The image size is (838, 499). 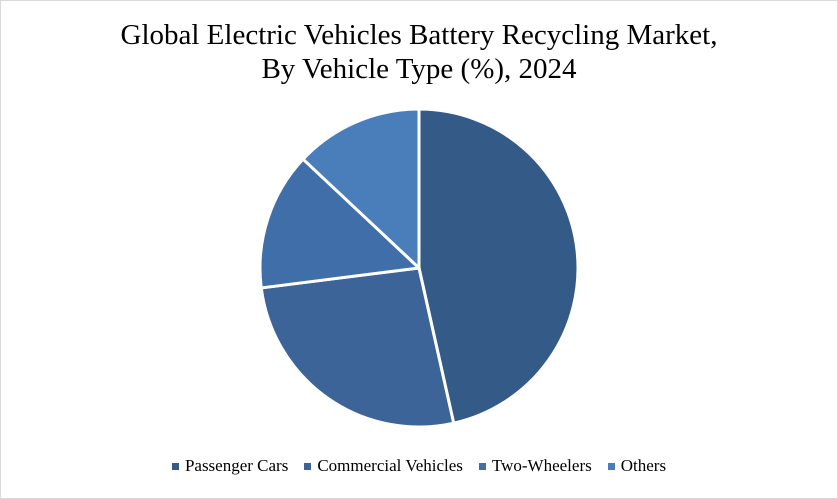 What do you see at coordinates (541, 465) in the screenshot?
I see `legend-label-two-wheelers: Two-Wheelers` at bounding box center [541, 465].